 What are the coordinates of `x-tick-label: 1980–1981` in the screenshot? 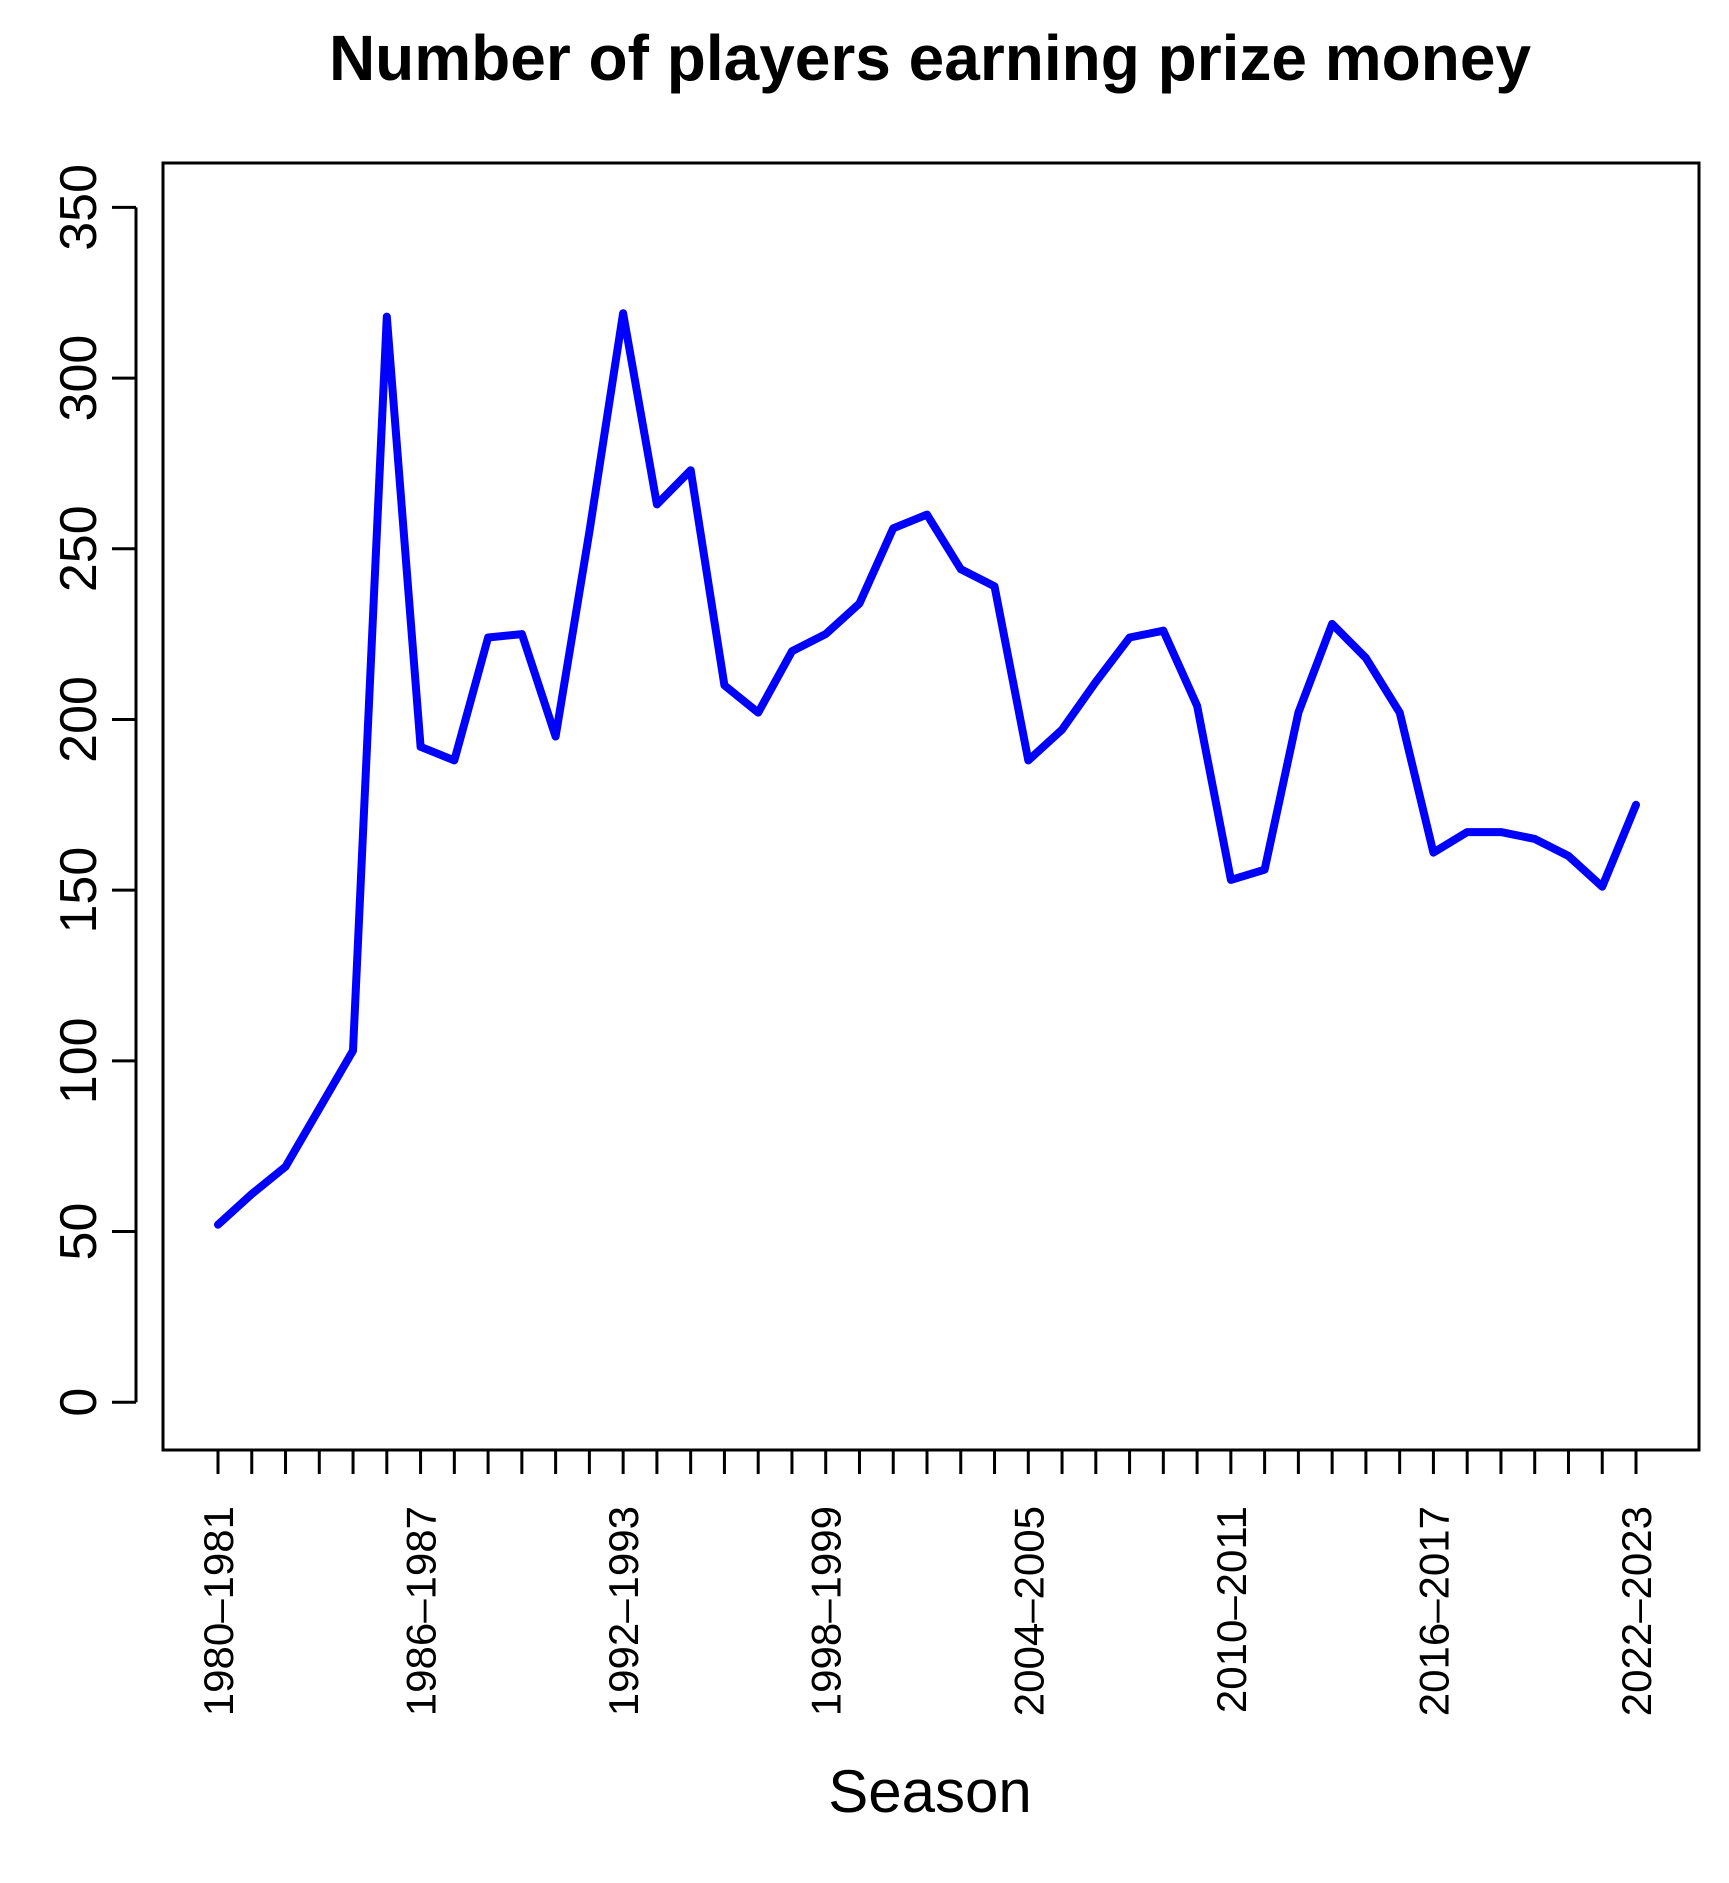 It's located at (218, 1611).